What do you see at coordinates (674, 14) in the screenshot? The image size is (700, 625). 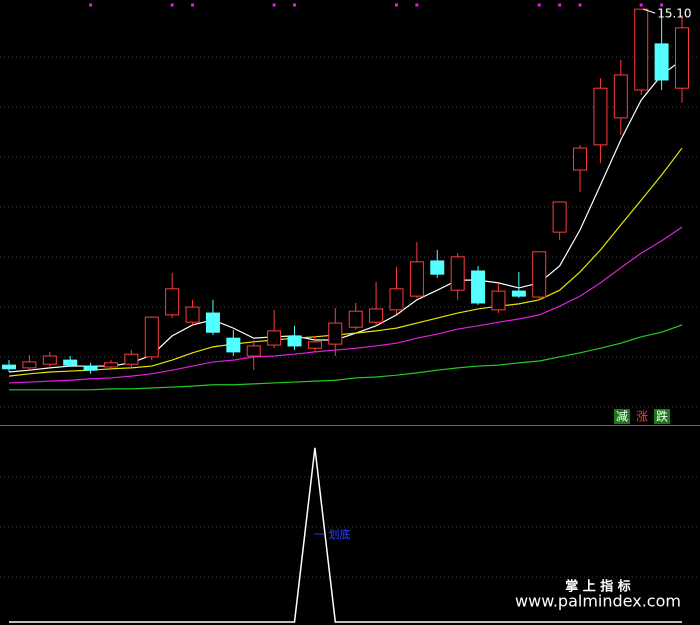 I see `max-label: 15.10` at bounding box center [674, 14].